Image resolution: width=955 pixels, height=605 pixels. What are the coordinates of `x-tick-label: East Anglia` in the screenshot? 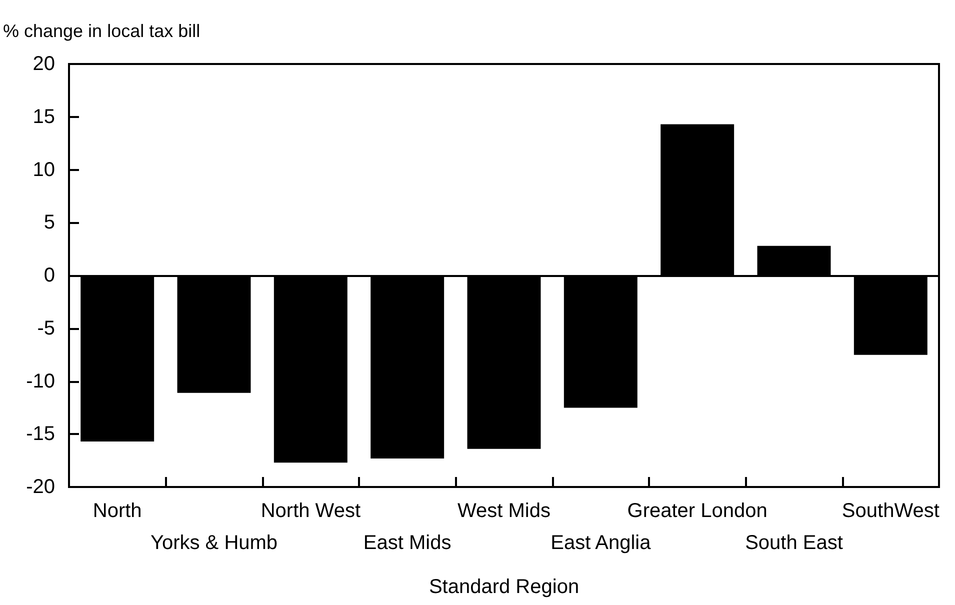 It's located at (601, 543).